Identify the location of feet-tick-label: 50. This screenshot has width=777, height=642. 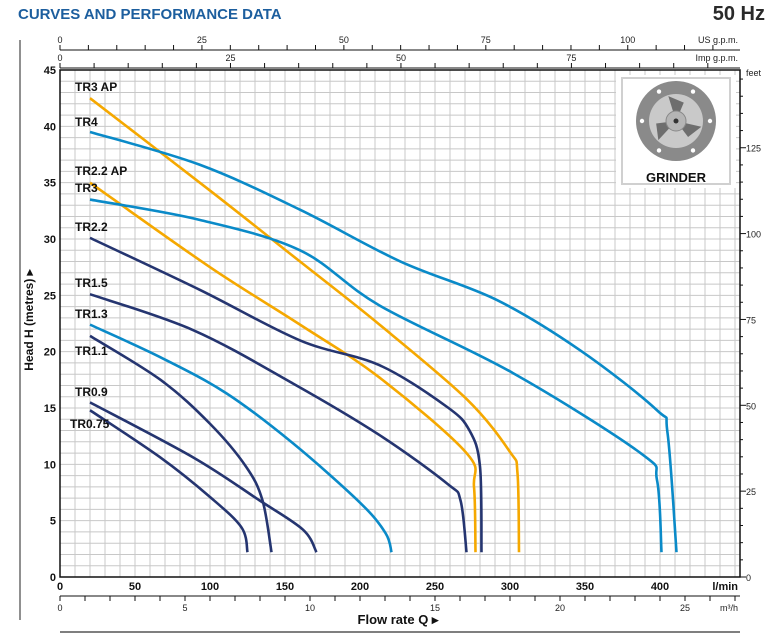
(751, 406).